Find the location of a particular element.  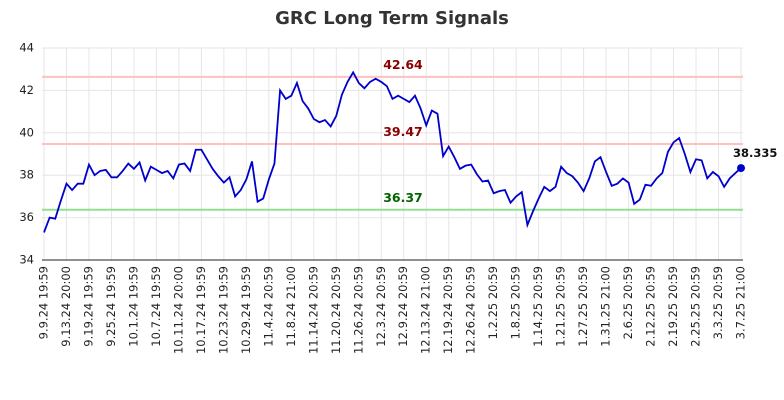

x-tick-label: 2.25.25 20:59 is located at coordinates (696, 306).